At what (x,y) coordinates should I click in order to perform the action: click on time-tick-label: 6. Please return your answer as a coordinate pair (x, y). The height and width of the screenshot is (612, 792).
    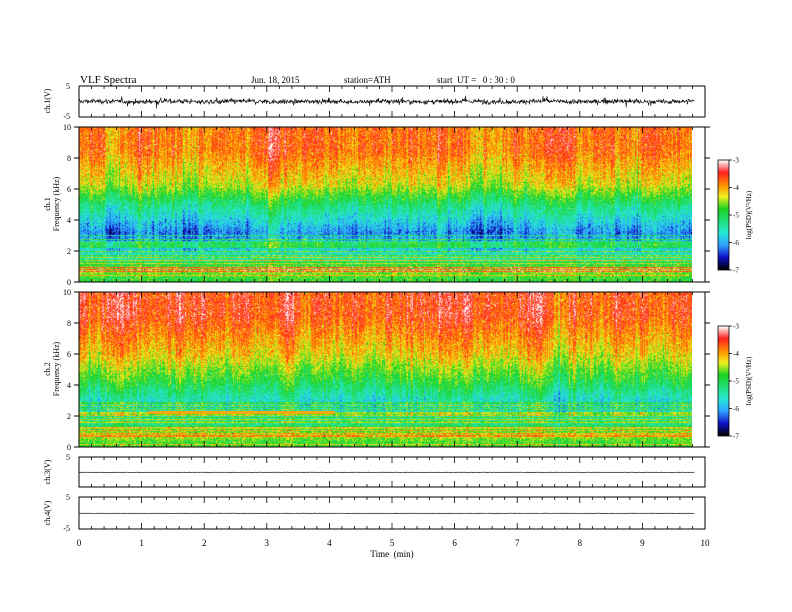
    Looking at the image, I should click on (454, 543).